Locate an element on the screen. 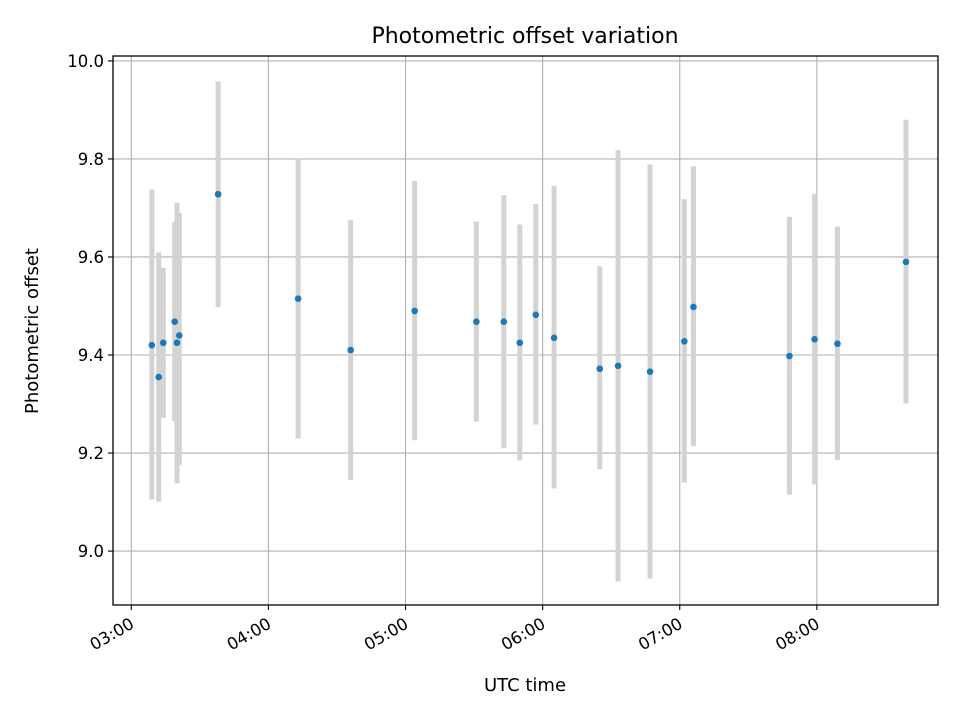 This screenshot has height=720, width=960. y-tick-label: 9.6 is located at coordinates (91, 257).